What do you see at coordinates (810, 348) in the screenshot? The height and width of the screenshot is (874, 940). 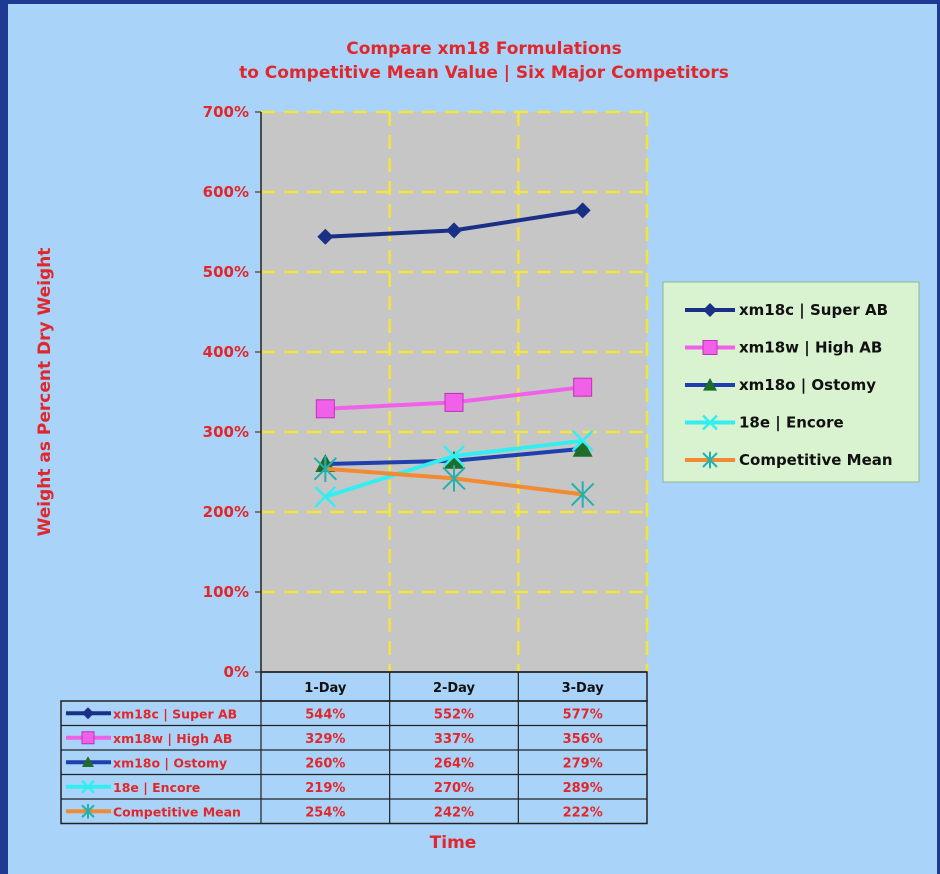 I see `legend-label: xm18w | High AB` at bounding box center [810, 348].